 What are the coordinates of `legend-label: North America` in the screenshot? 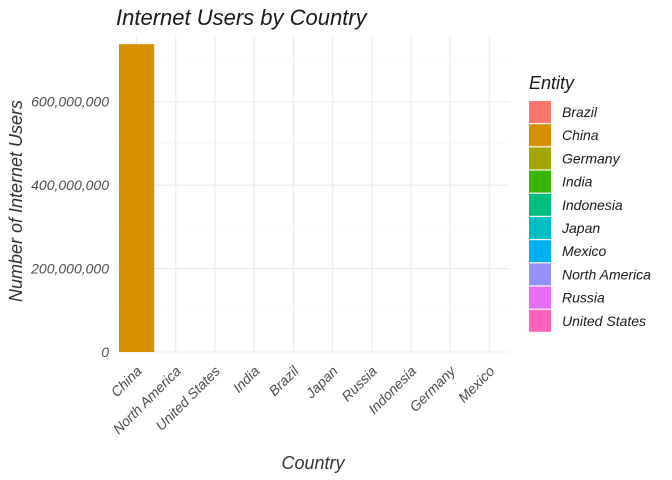 It's located at (606, 274).